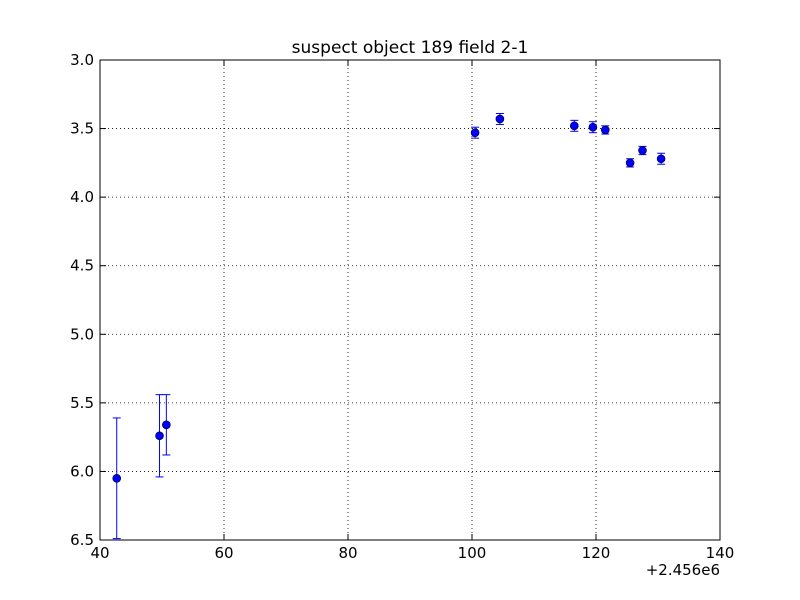  What do you see at coordinates (82, 471) in the screenshot?
I see `y-tick-label: 6.0` at bounding box center [82, 471].